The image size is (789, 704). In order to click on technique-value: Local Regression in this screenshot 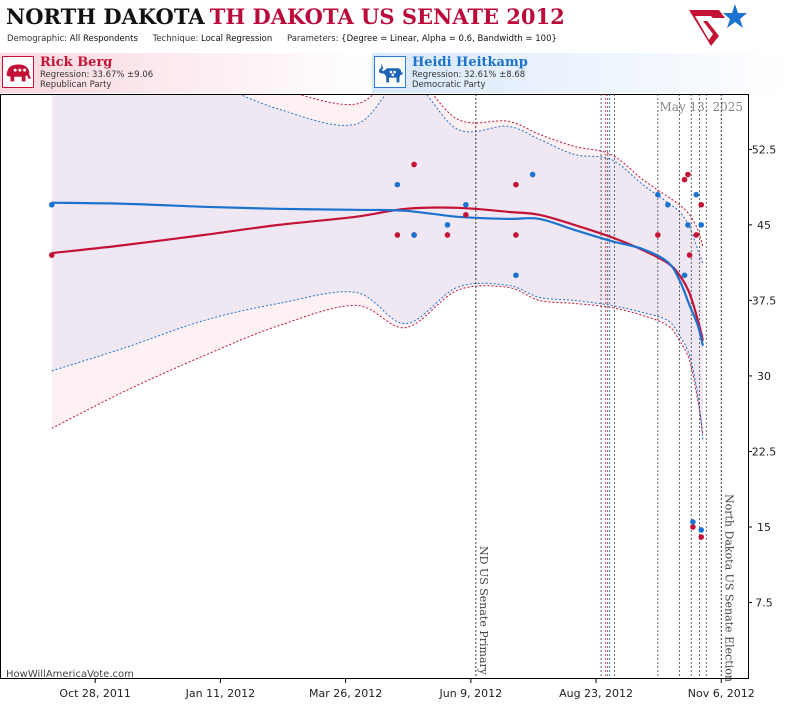, I will do `click(237, 39)`.